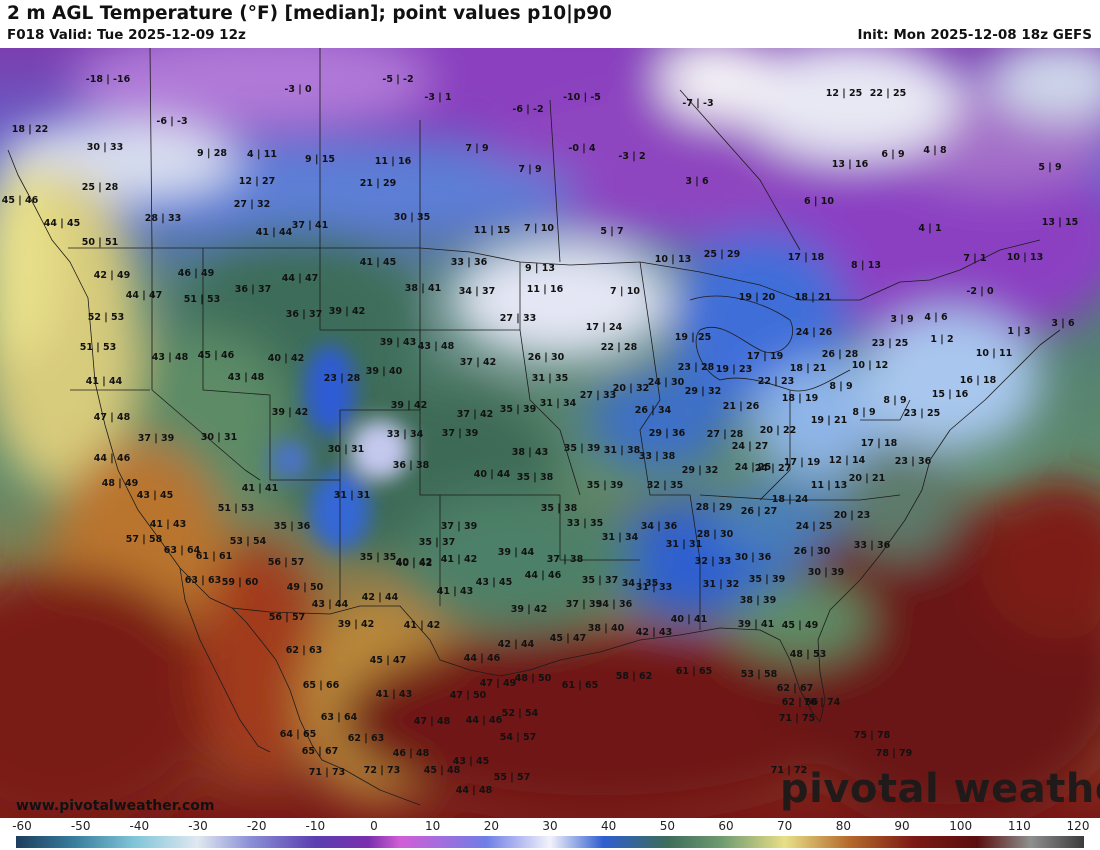 The height and width of the screenshot is (850, 1100). What do you see at coordinates (1019, 826) in the screenshot?
I see `colorbar-tick: 110` at bounding box center [1019, 826].